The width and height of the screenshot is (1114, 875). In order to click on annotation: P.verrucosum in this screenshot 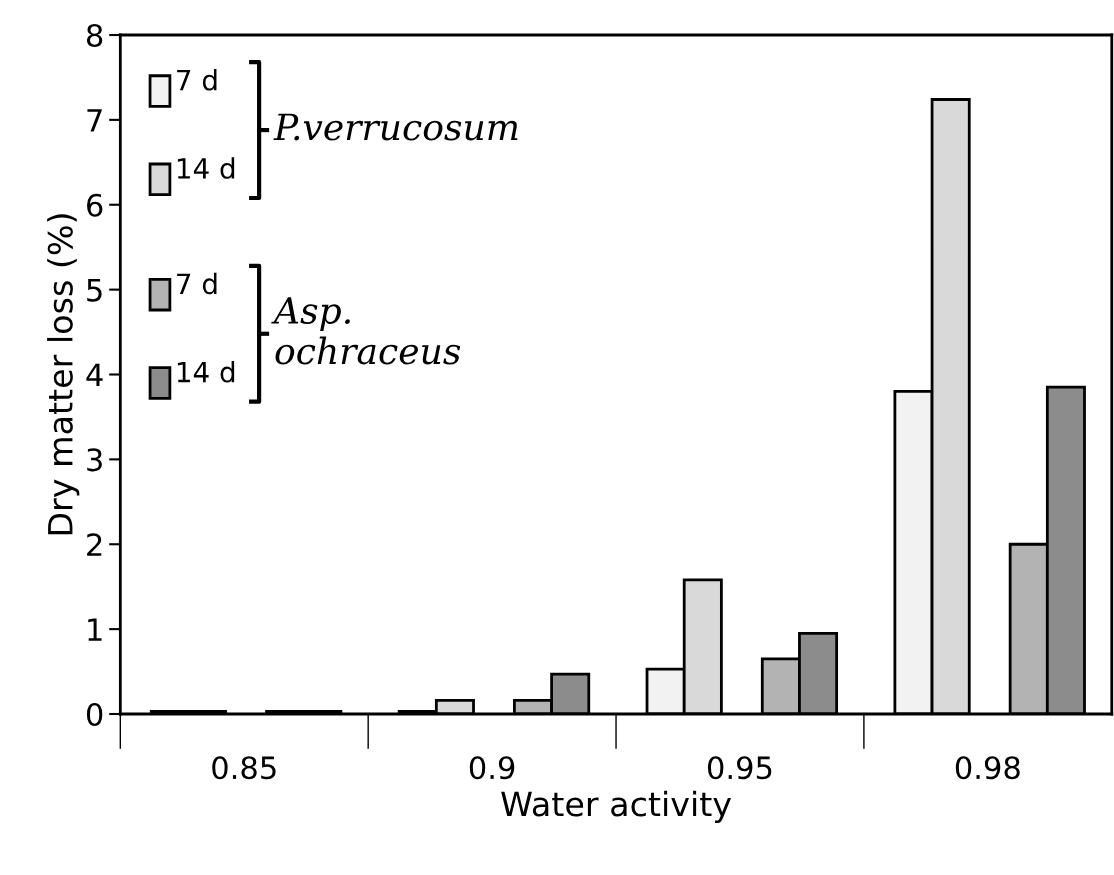, I will do `click(395, 127)`.